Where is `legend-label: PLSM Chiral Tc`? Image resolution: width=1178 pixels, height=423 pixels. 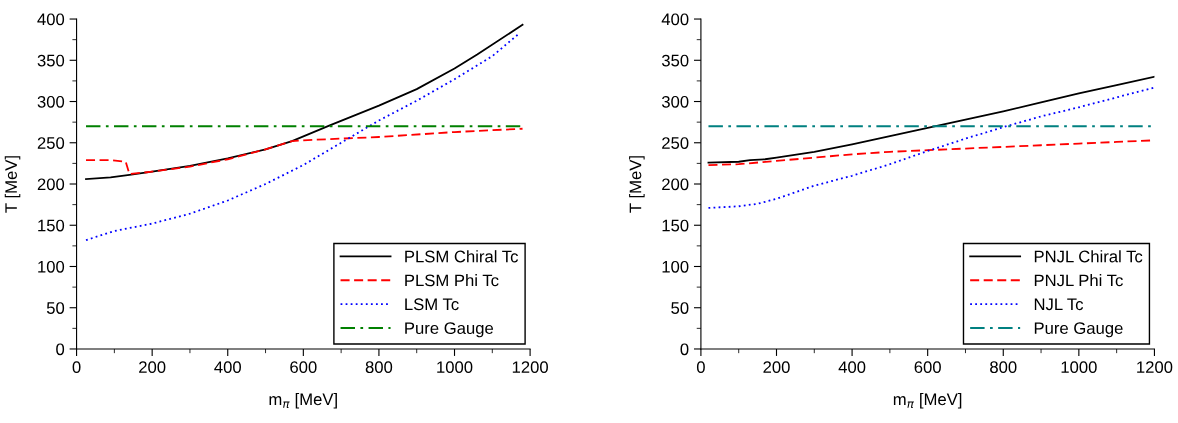
legend-label: PLSM Chiral Tc is located at coordinates (461, 256).